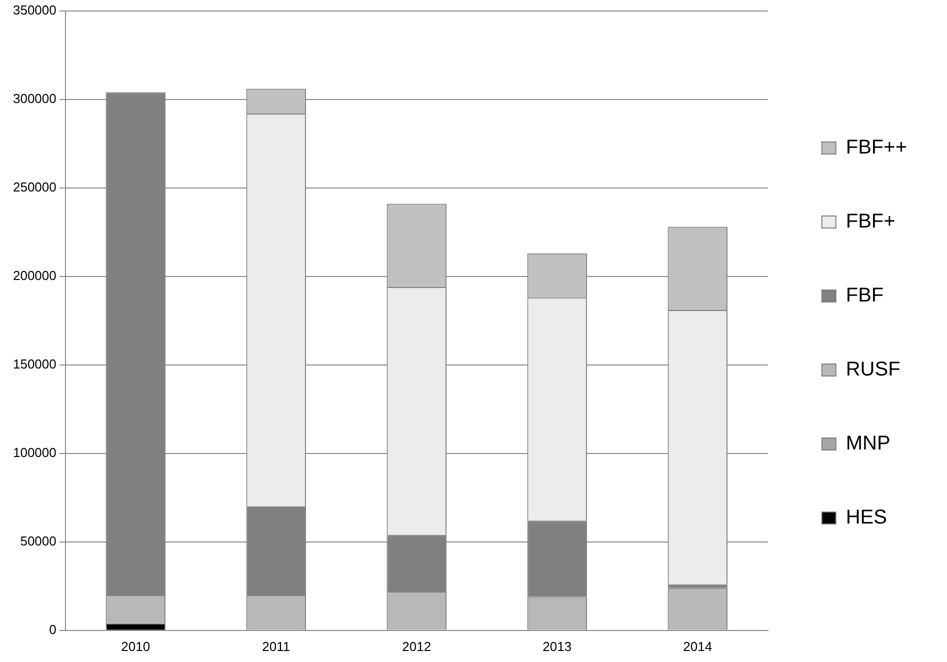 The image size is (947, 662). Describe the element at coordinates (868, 443) in the screenshot. I see `legend-label: MNP` at that location.